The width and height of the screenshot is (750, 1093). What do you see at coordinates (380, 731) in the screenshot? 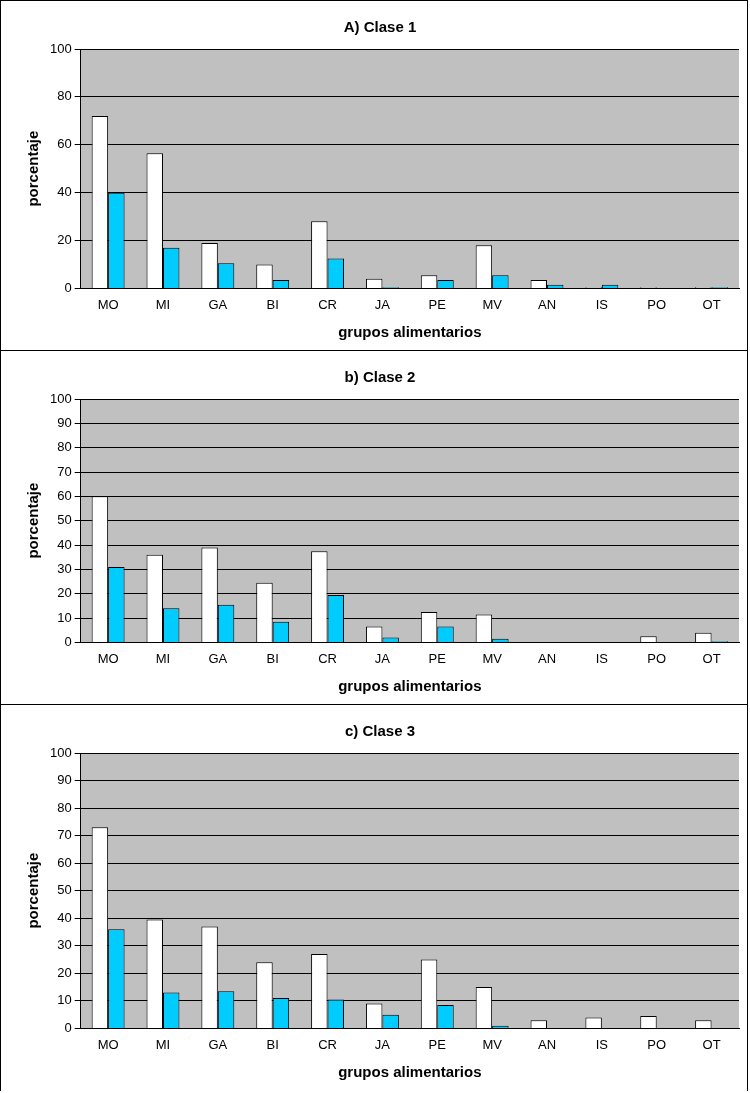
I see `chart-title: c) Clase 3` at bounding box center [380, 731].